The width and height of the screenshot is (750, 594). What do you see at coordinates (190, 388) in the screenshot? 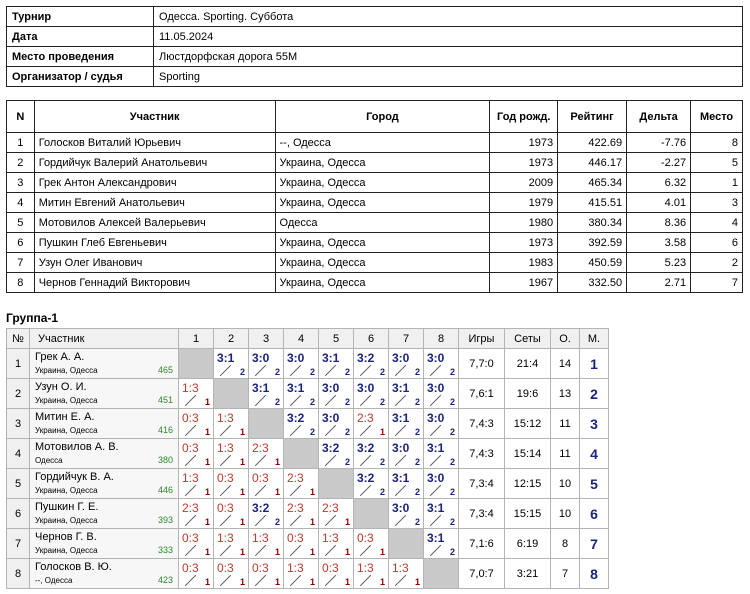
I see `match-score: 1:3` at bounding box center [190, 388].